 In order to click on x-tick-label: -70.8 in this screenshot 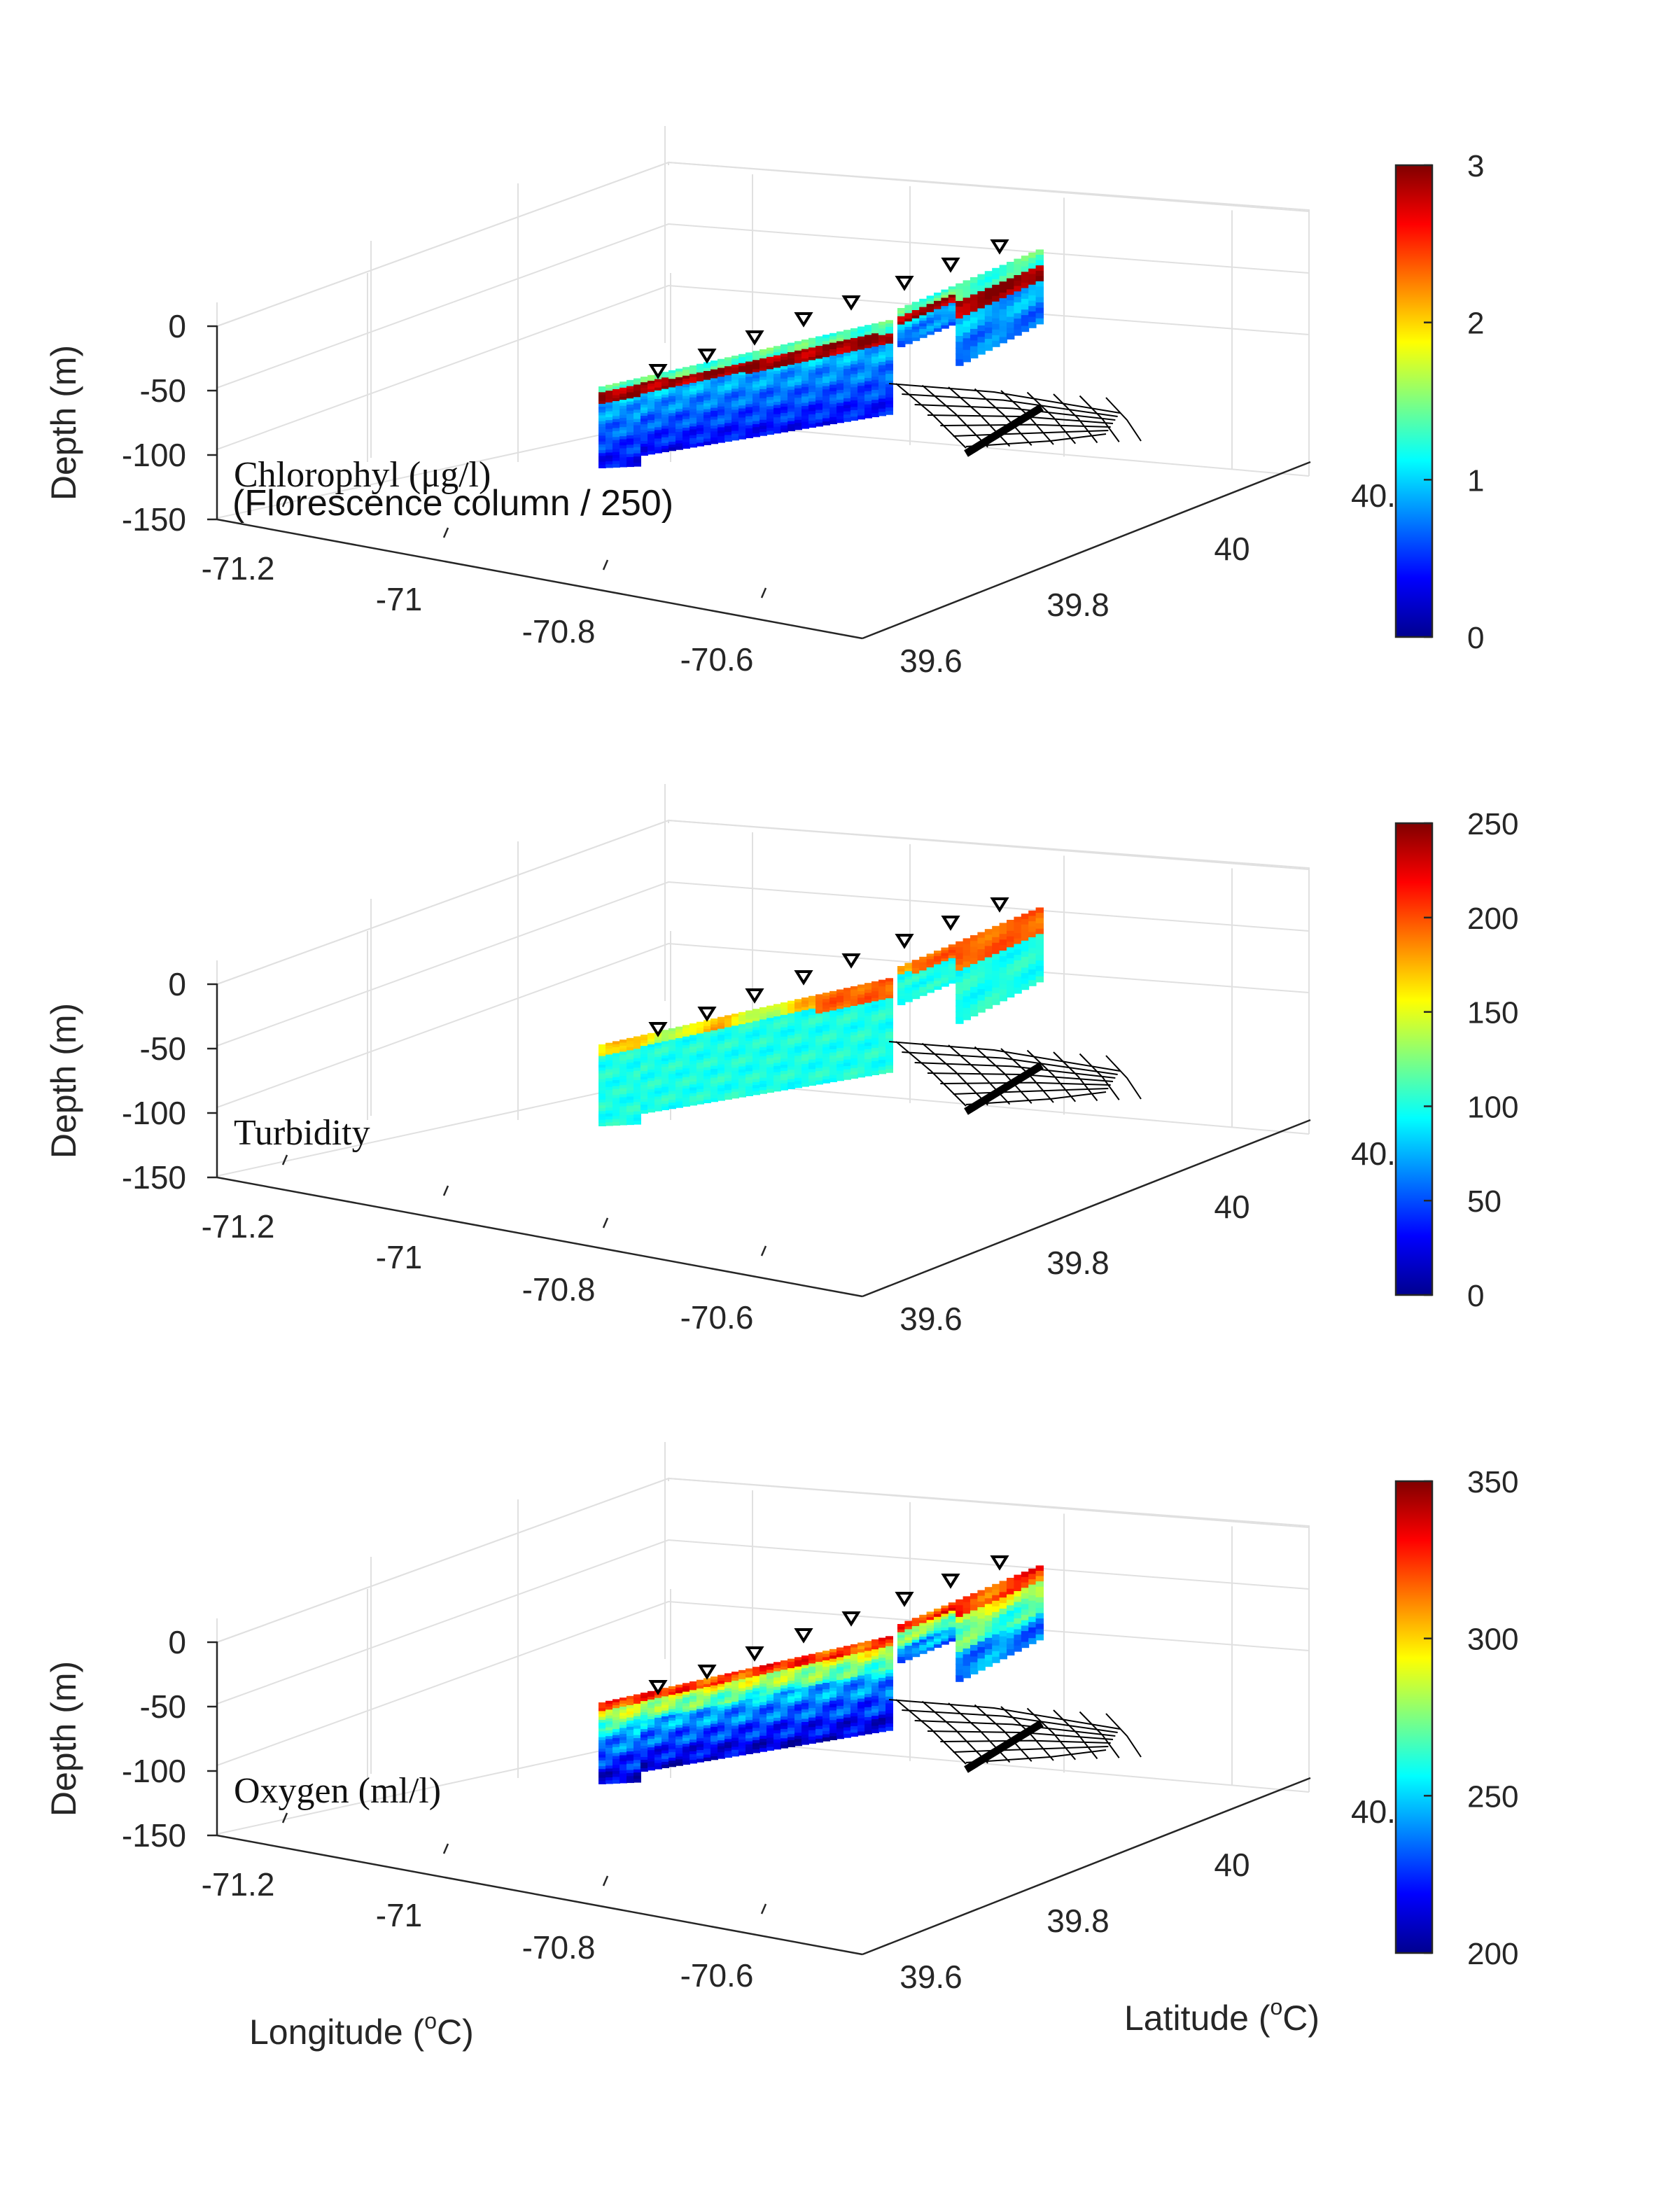, I will do `click(559, 631)`.